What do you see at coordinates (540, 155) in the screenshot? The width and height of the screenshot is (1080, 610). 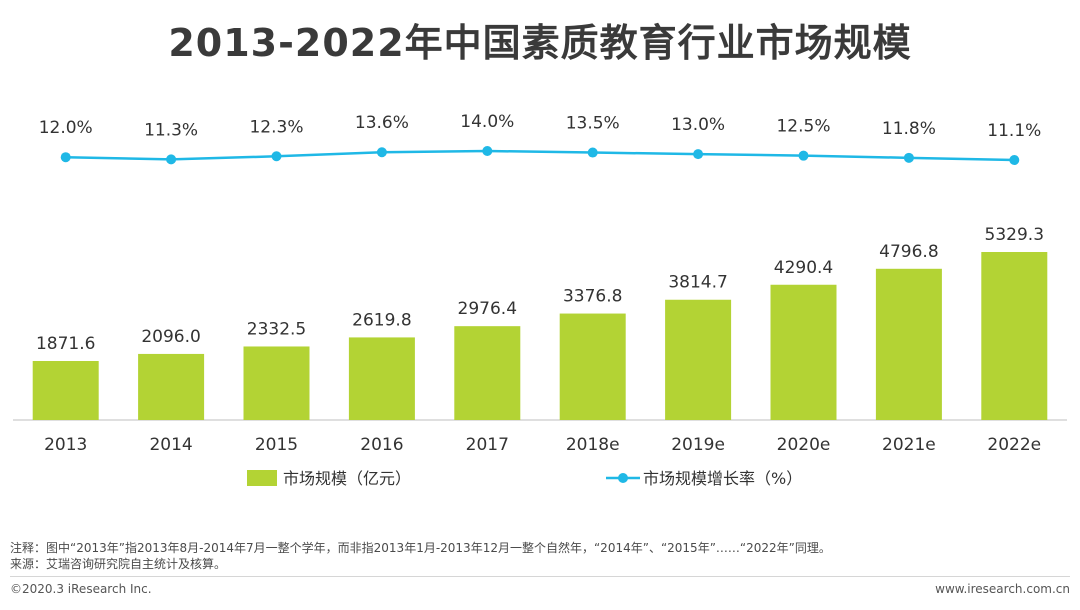 I see `growth-rate-line` at bounding box center [540, 155].